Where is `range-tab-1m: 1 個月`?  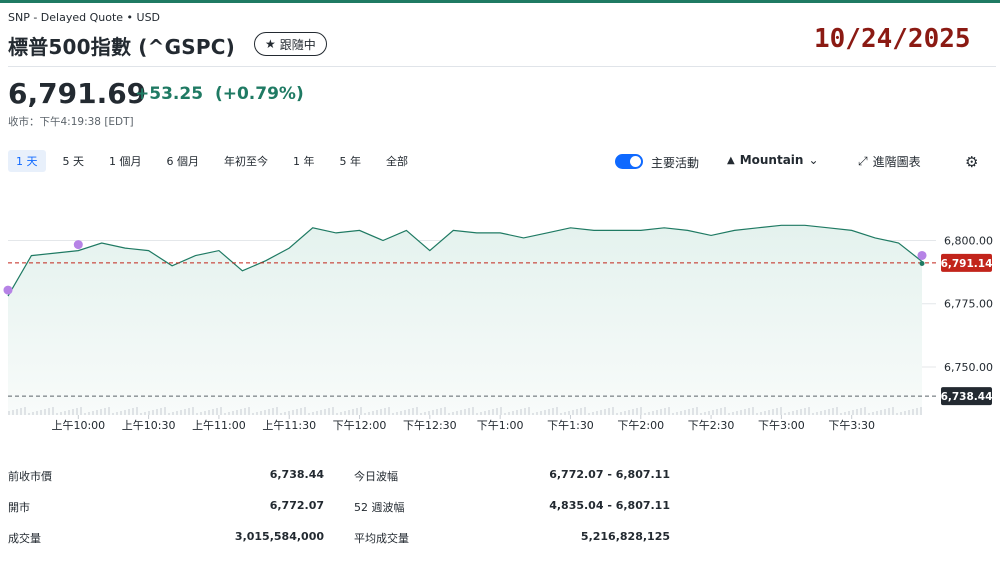 range-tab-1m: 1 個月 is located at coordinates (125, 161).